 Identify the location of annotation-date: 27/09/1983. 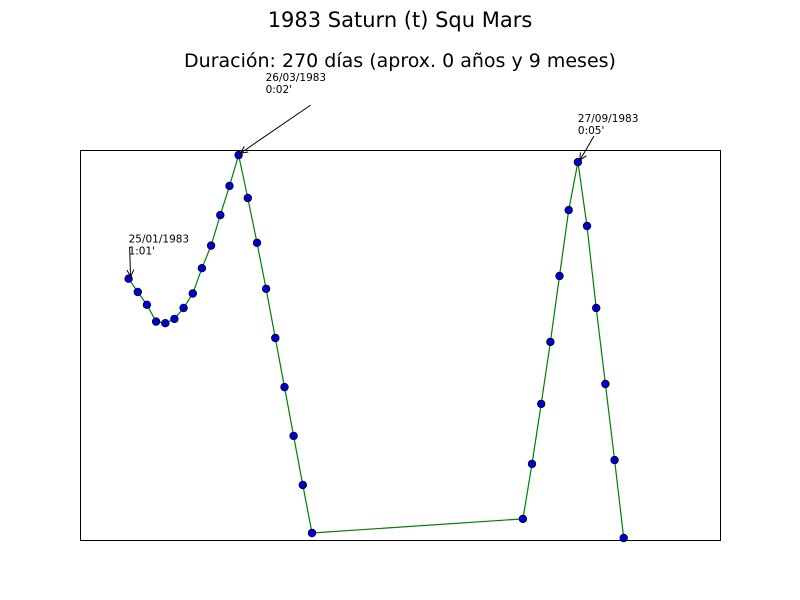
(608, 119).